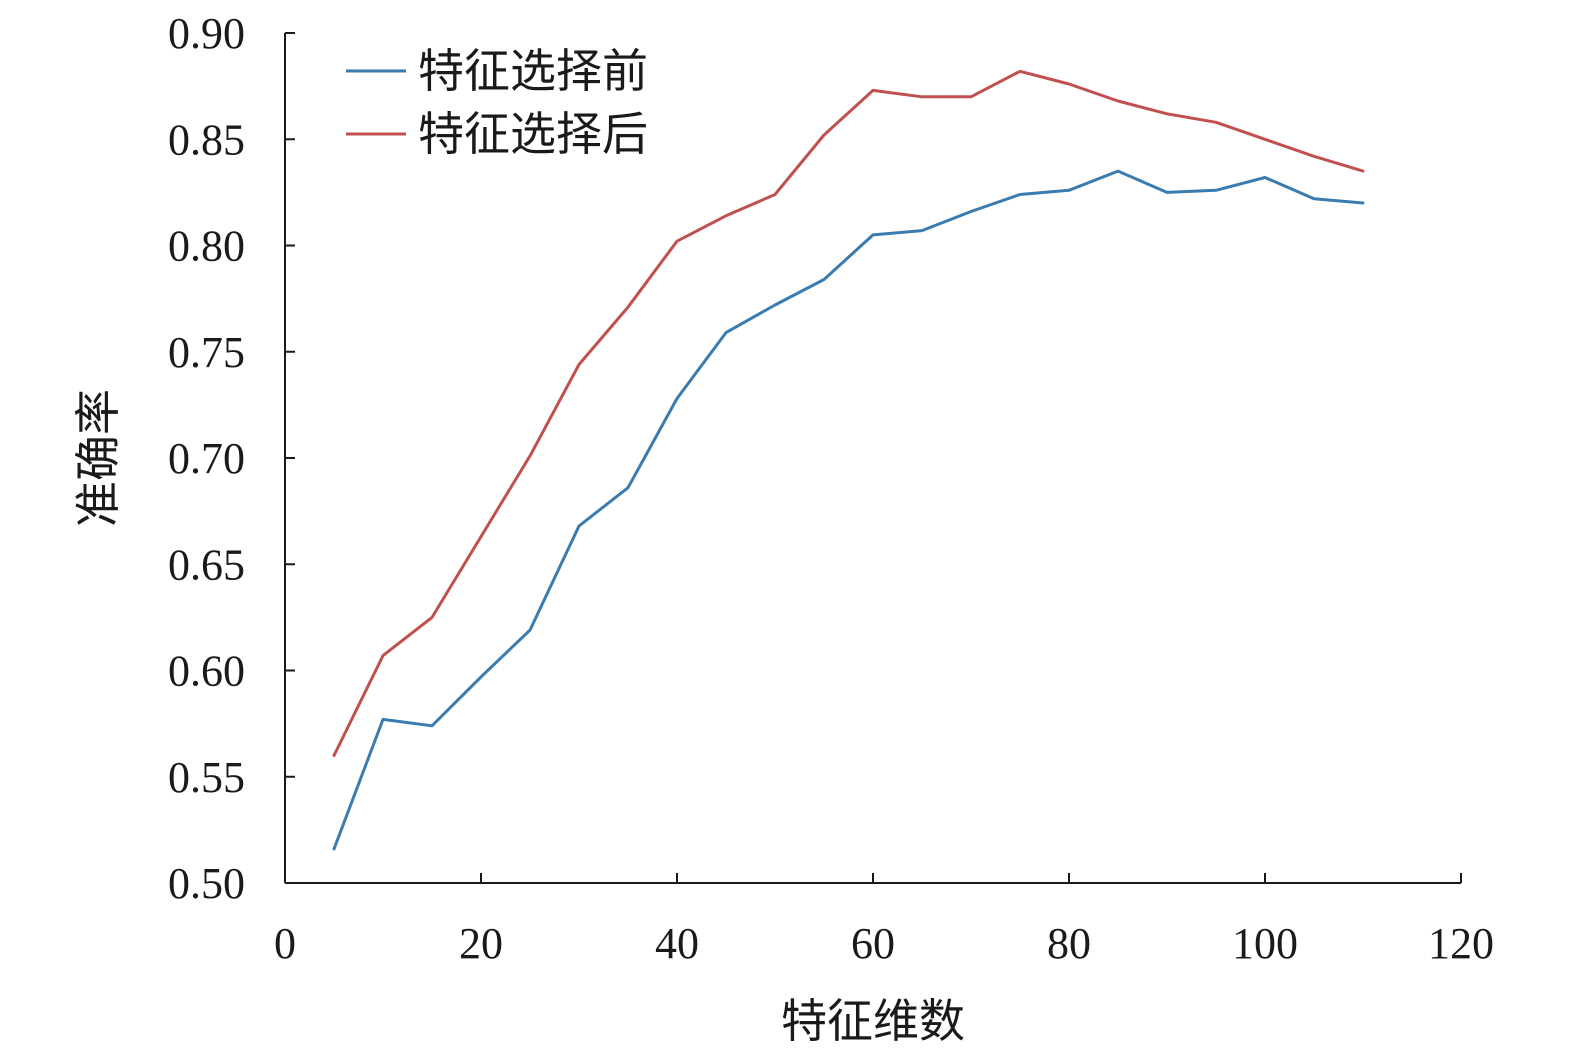 Image resolution: width=1575 pixels, height=1059 pixels. What do you see at coordinates (206, 458) in the screenshot?
I see `y-tick-label: 0.70` at bounding box center [206, 458].